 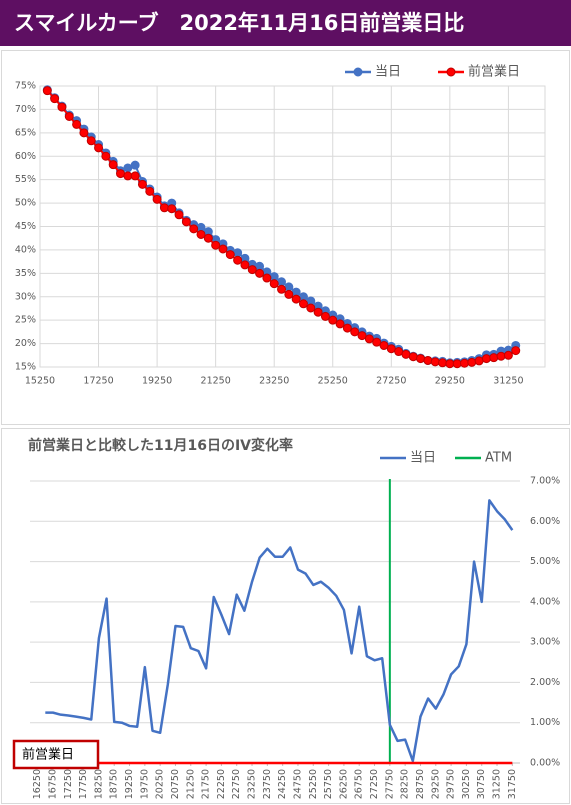 What do you see at coordinates (37, 784) in the screenshot?
I see `x-tick-label: 16250` at bounding box center [37, 784].